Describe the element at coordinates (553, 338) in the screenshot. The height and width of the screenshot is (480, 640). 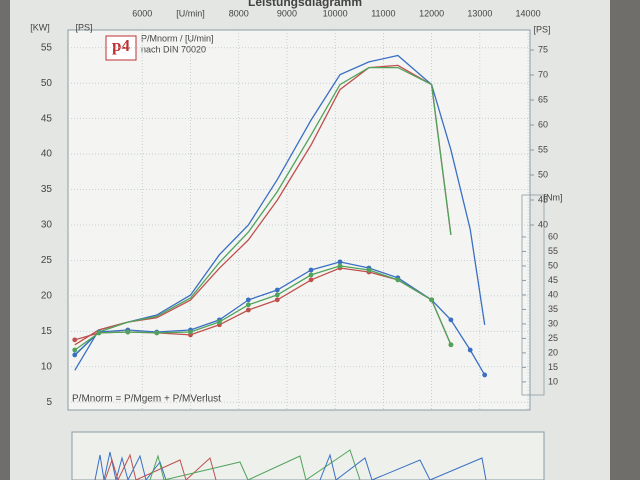
I see `y3-tick-label: 25` at that location.